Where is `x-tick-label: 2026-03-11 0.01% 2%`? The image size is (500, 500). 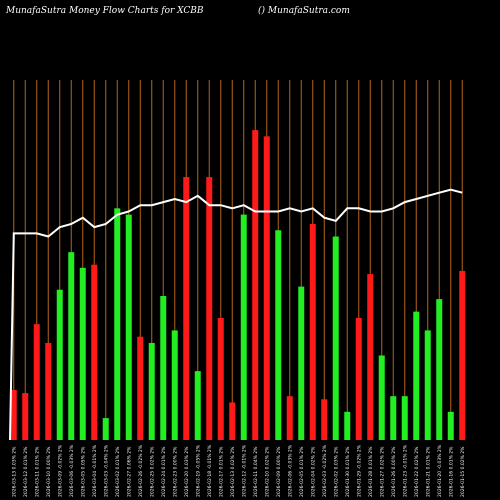 x-tick-label: 2026-03-11 0.01% 2% is located at coordinates (37, 471).